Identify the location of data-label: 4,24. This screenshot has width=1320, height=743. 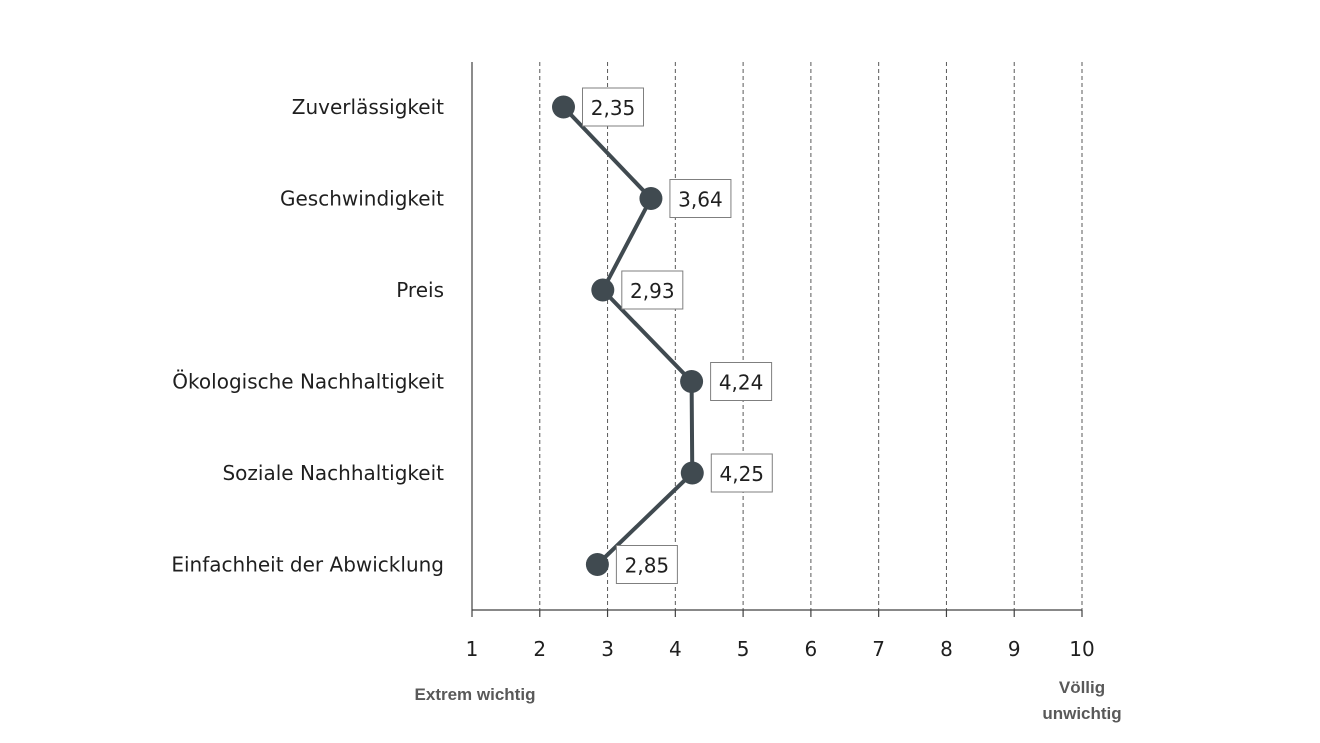
(741, 383).